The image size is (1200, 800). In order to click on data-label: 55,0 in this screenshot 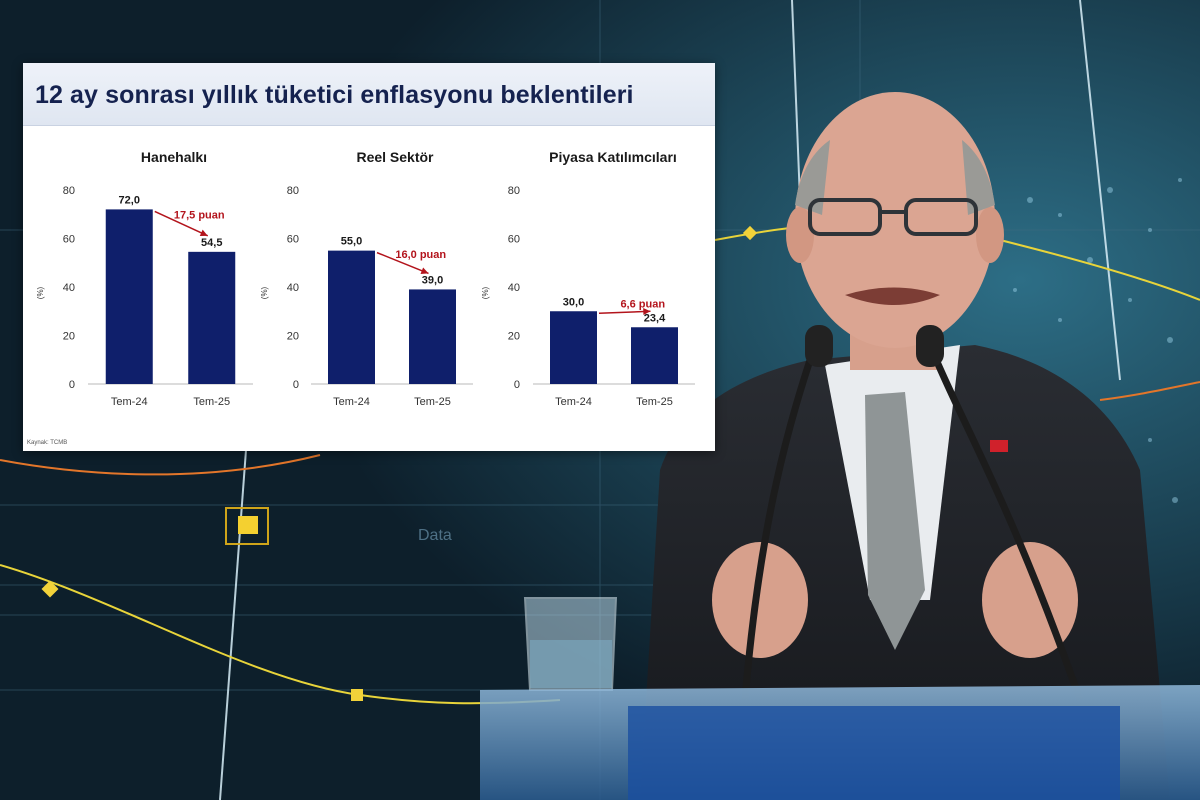, I will do `click(351, 242)`.